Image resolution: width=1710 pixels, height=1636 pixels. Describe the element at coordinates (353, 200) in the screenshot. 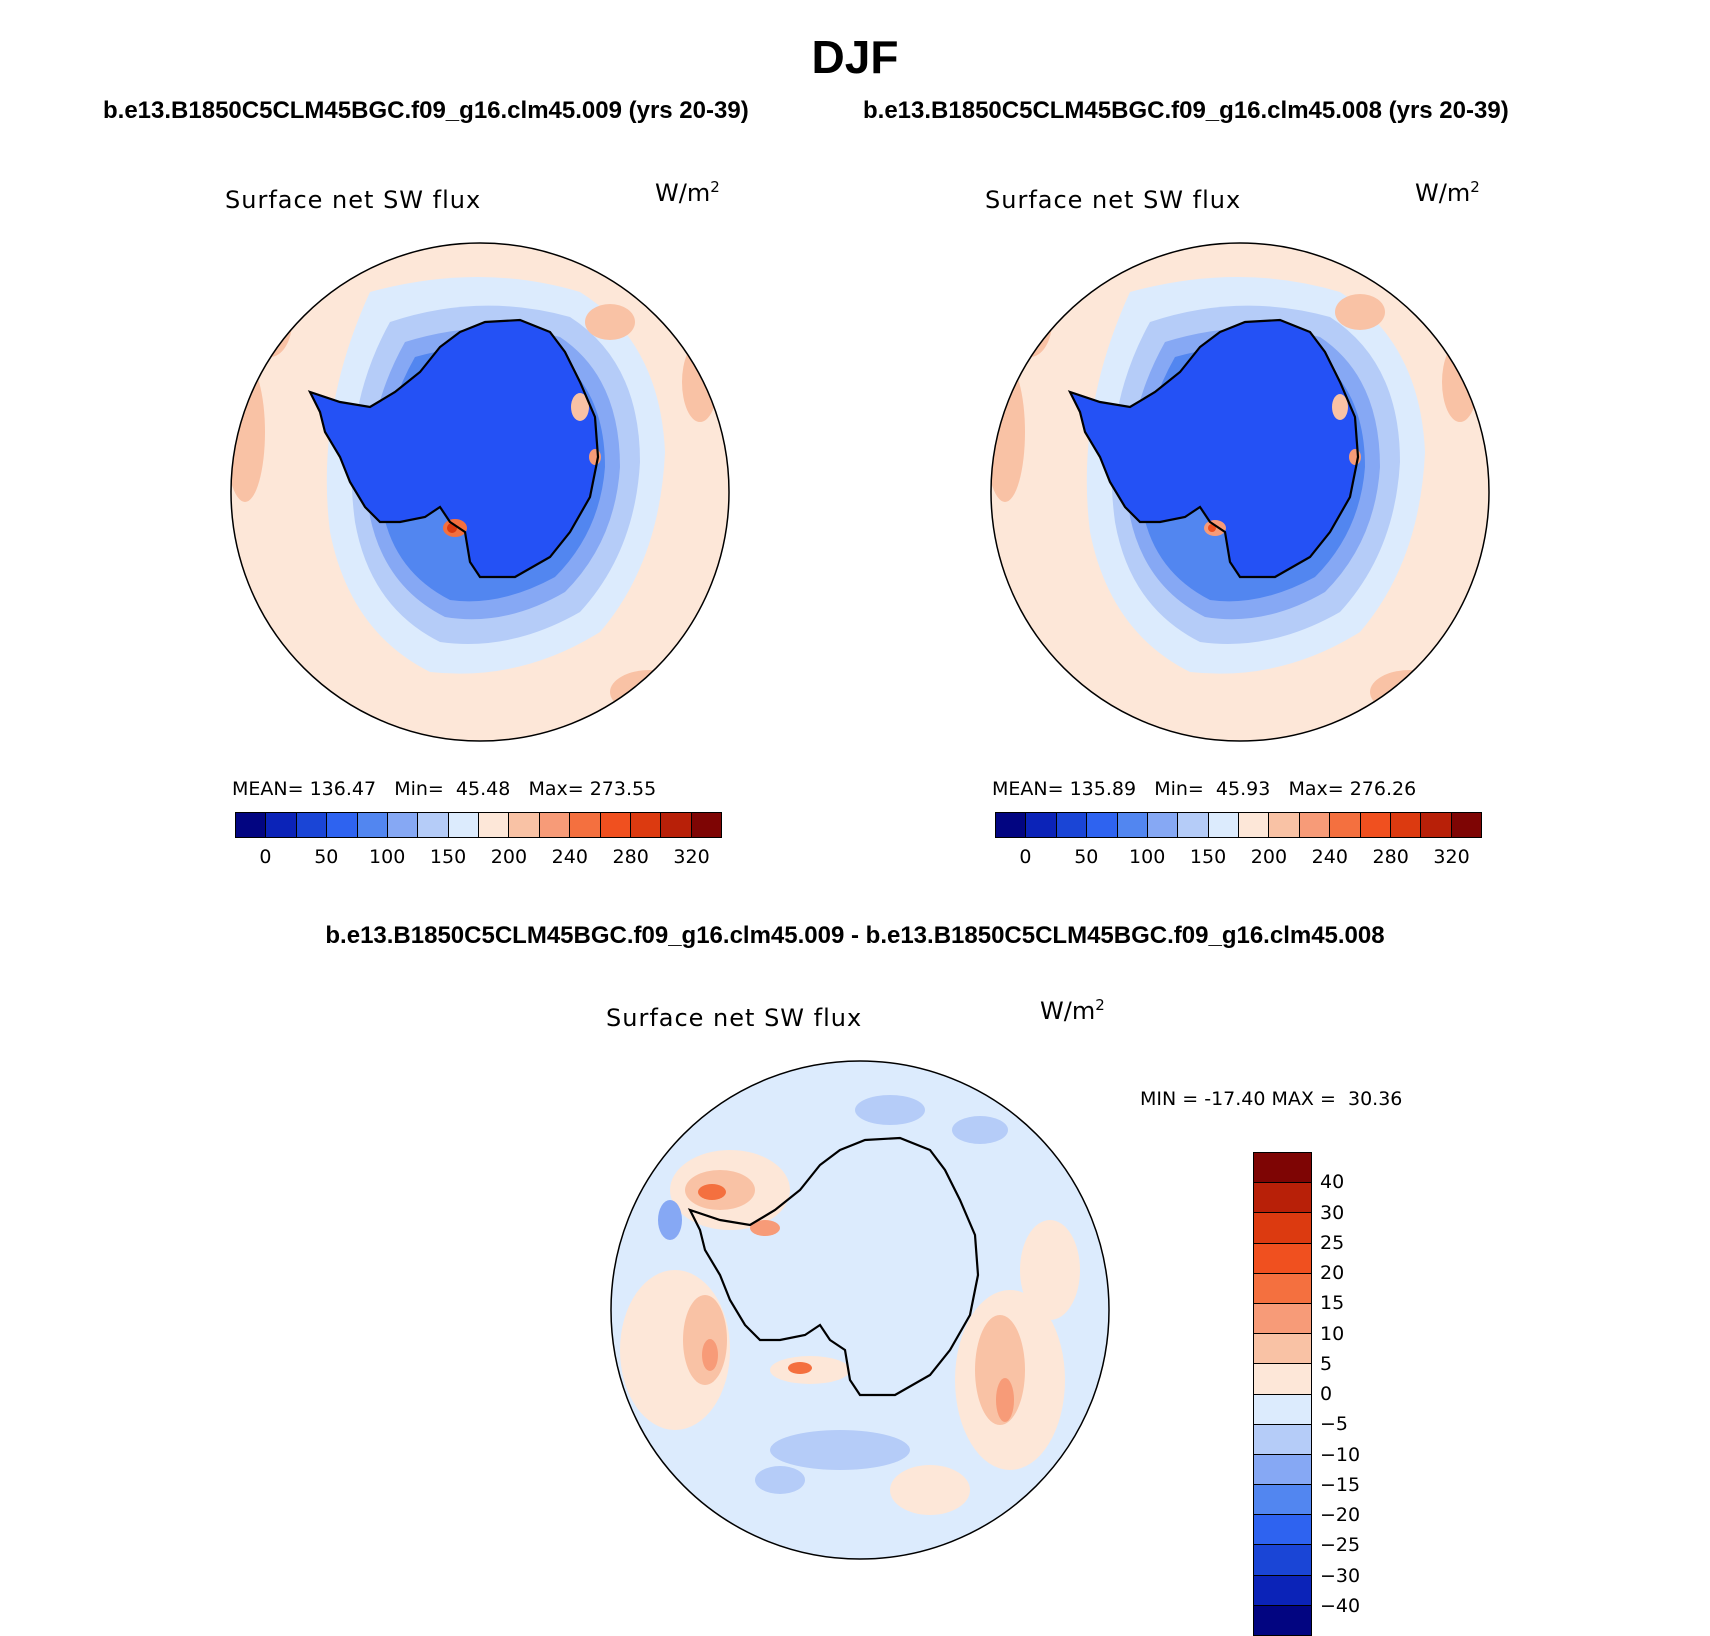

I see `panel1-variable-title: Surface net SW flux` at that location.